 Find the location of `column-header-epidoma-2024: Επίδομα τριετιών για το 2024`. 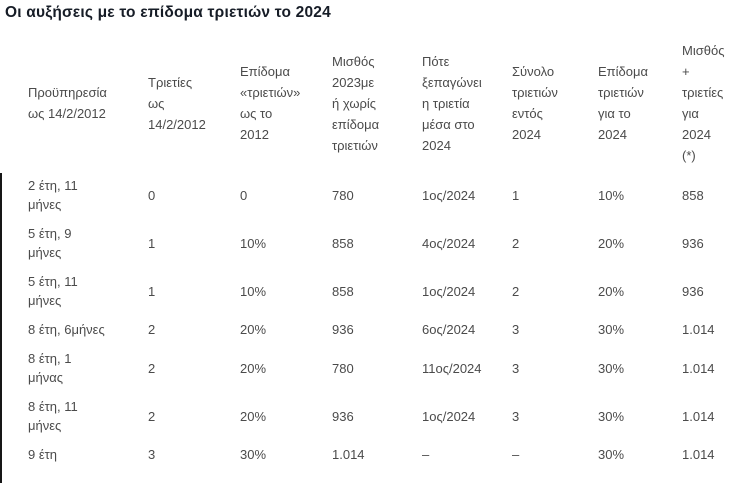

column-header-epidoma-2024: Επίδομα τριετιών για το 2024 is located at coordinates (623, 103).